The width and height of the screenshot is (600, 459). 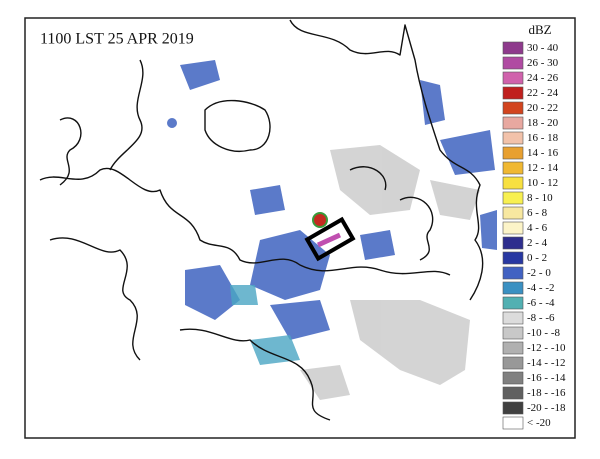 I want to click on legend-label: 16 - 18, so click(x=543, y=138).